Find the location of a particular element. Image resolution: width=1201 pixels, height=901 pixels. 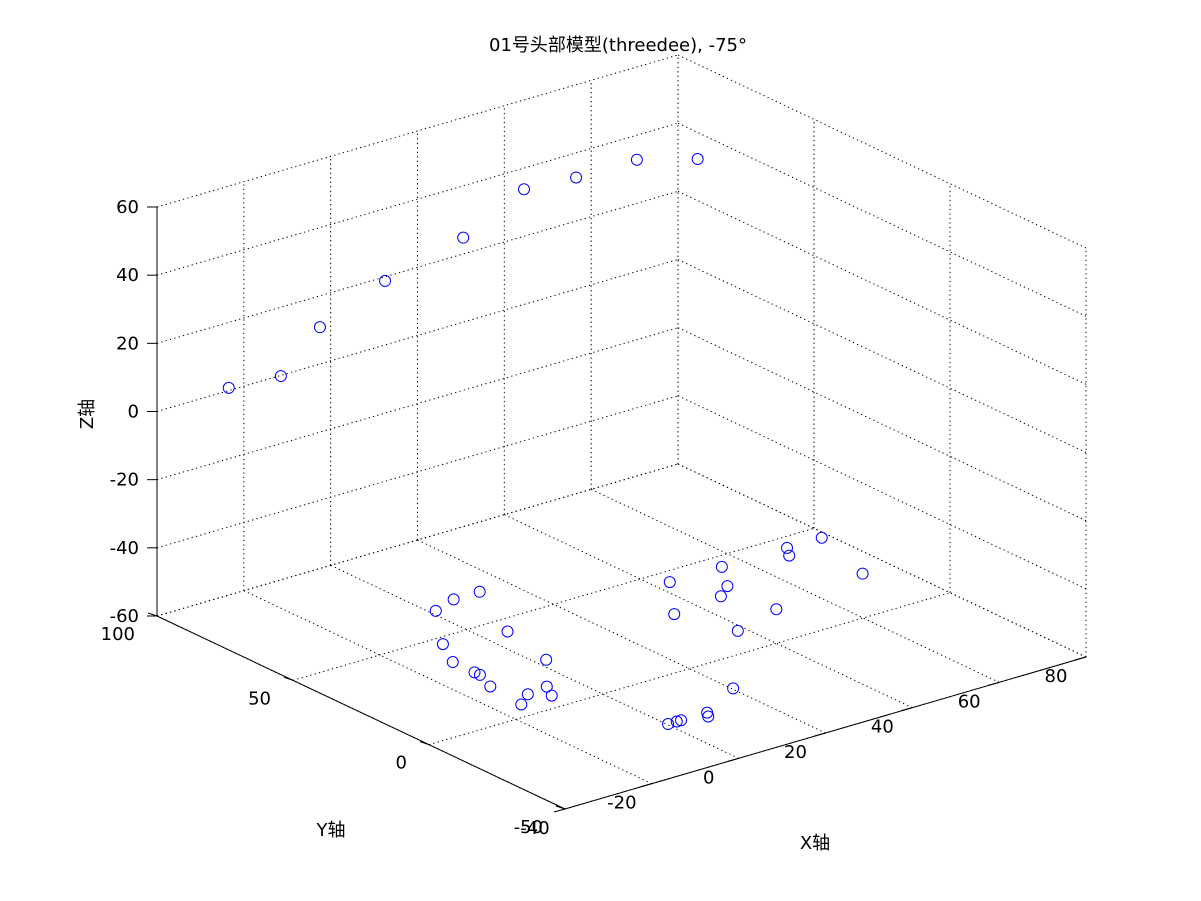

z-tick-label: 0 is located at coordinates (133, 412).